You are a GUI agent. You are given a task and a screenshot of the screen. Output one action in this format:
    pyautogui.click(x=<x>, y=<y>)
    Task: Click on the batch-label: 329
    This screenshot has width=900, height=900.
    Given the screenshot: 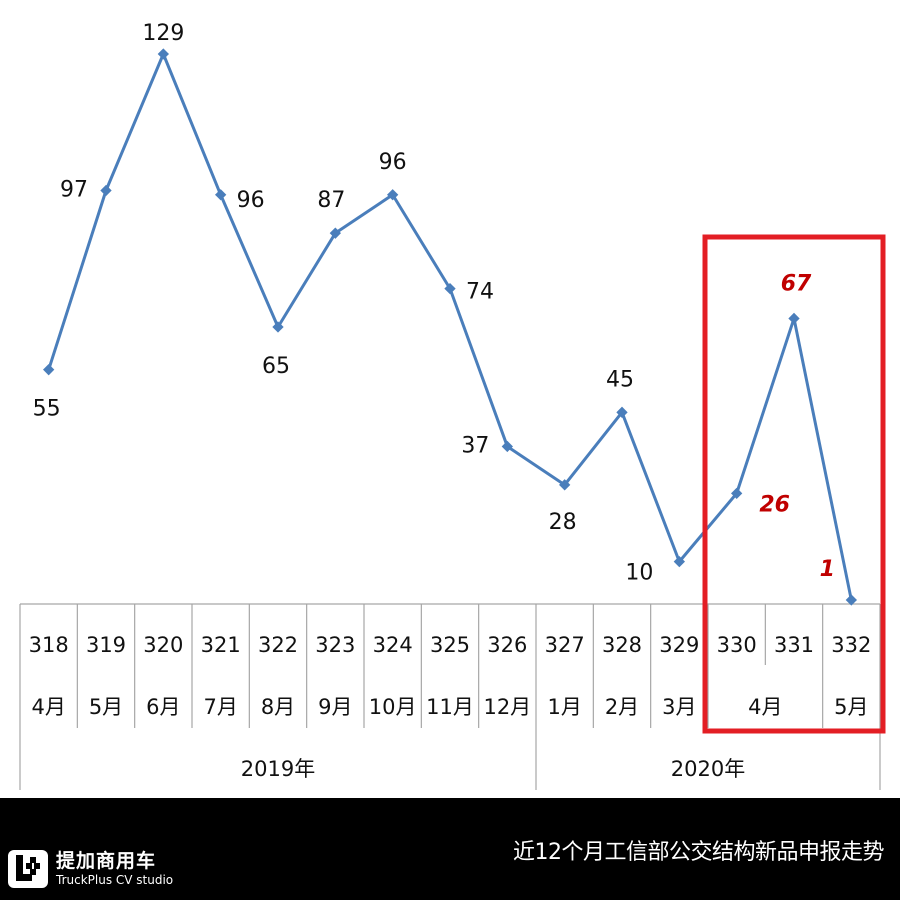 What is the action you would take?
    pyautogui.click(x=679, y=645)
    